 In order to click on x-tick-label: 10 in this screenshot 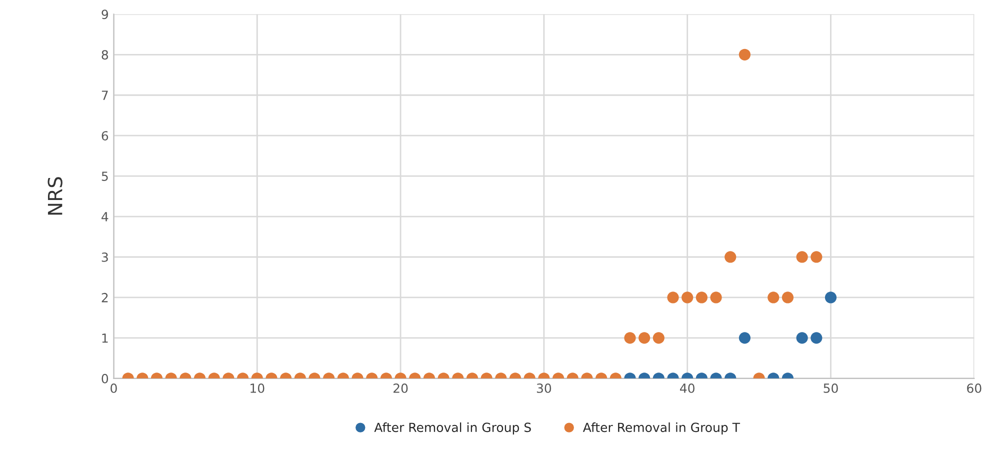, I will do `click(257, 388)`.